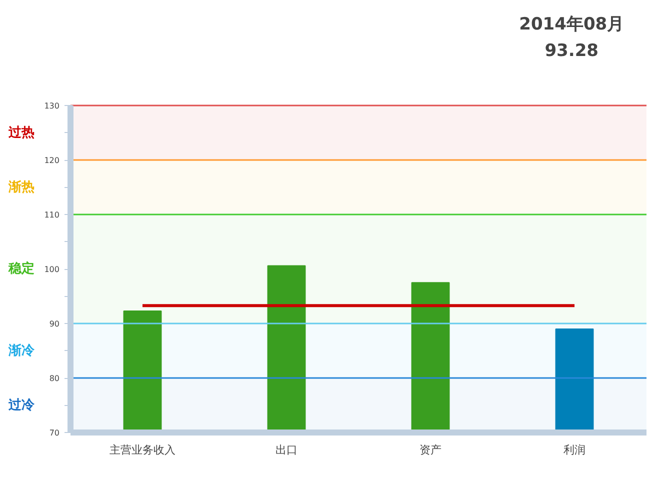 Image resolution: width=662 pixels, height=477 pixels. What do you see at coordinates (21, 132) in the screenshot?
I see `band-label: 过热` at bounding box center [21, 132].